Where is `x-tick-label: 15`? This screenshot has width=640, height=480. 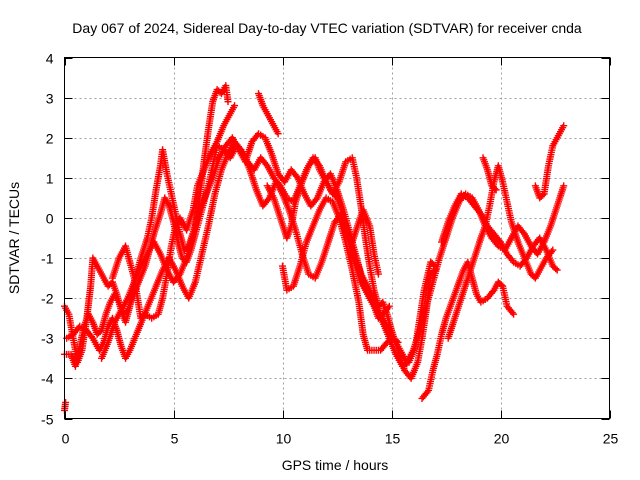 x-tick-label: 15 is located at coordinates (393, 439).